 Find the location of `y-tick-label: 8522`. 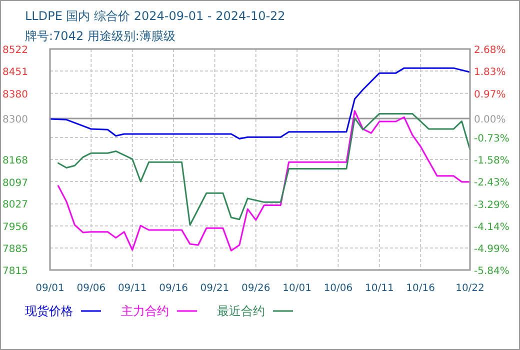

y-tick-label: 8522 is located at coordinates (15, 50).